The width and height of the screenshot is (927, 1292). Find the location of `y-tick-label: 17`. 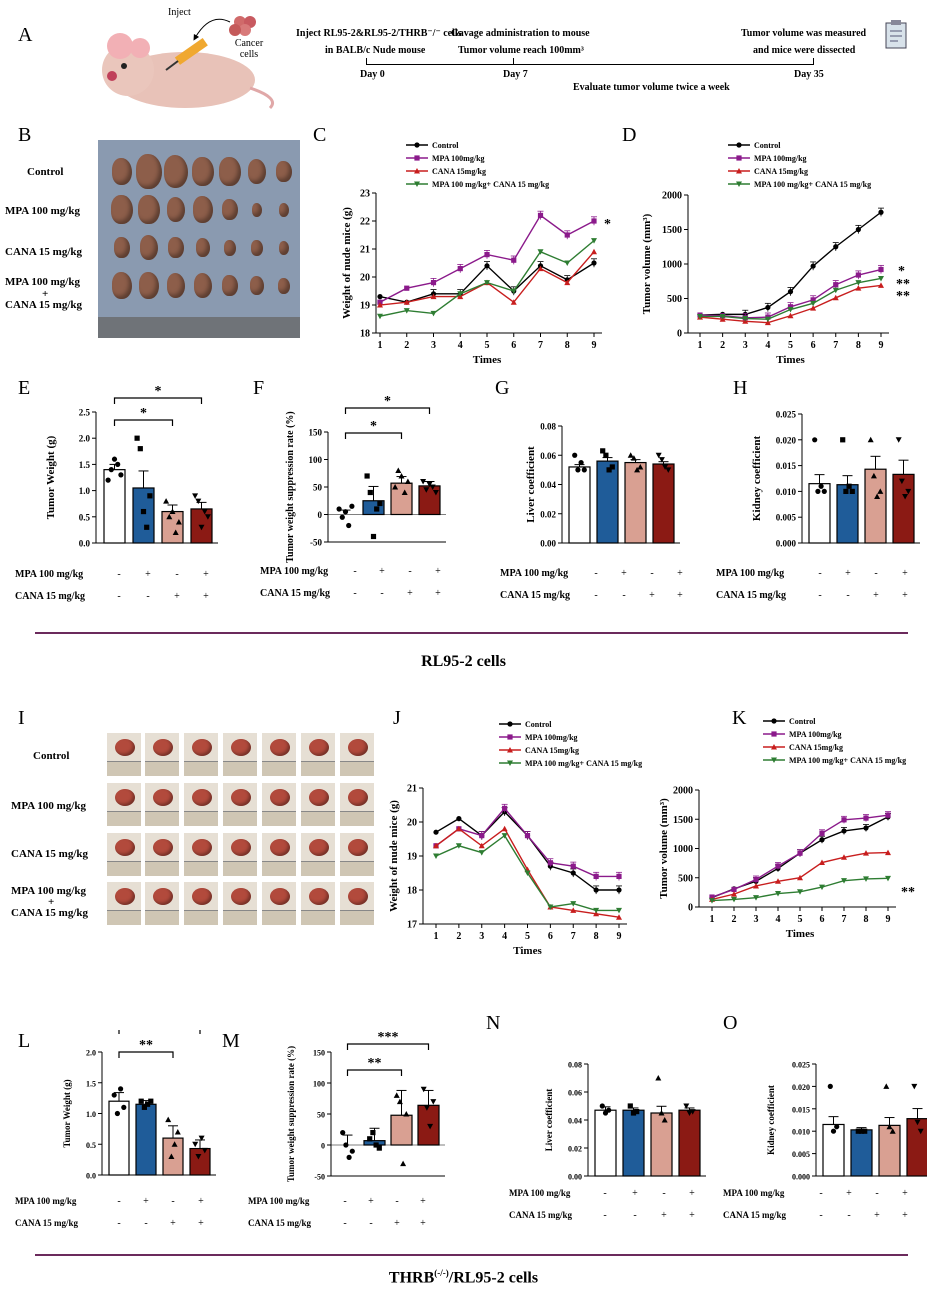

y-tick-label: 17 is located at coordinates (412, 925).